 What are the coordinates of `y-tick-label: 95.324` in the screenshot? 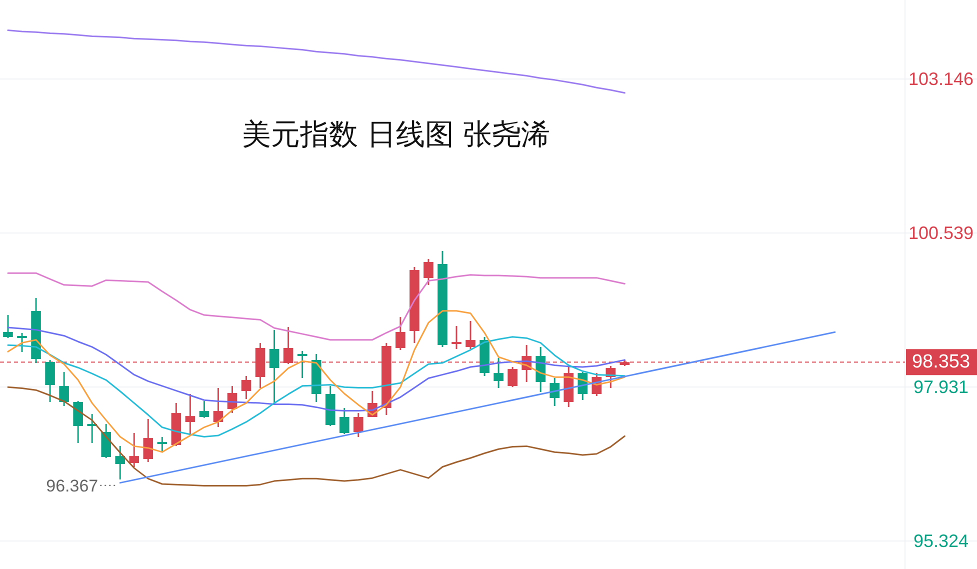 It's located at (941, 541).